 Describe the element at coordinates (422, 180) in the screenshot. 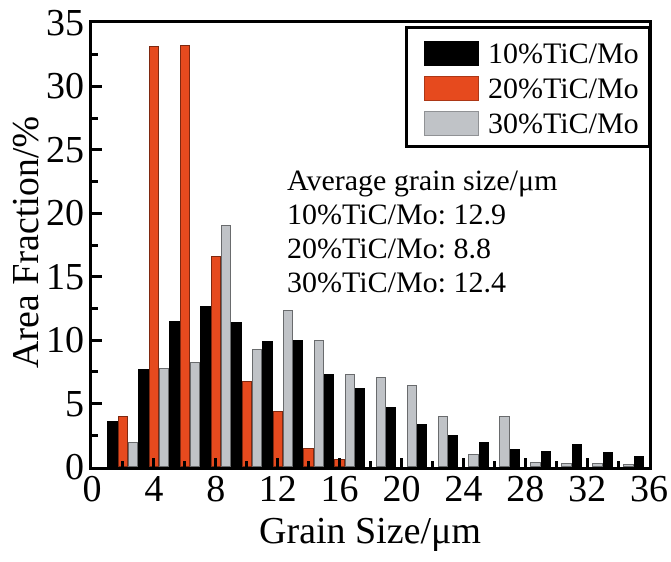

I see `annotation-line-title: Average grain size/μm` at that location.